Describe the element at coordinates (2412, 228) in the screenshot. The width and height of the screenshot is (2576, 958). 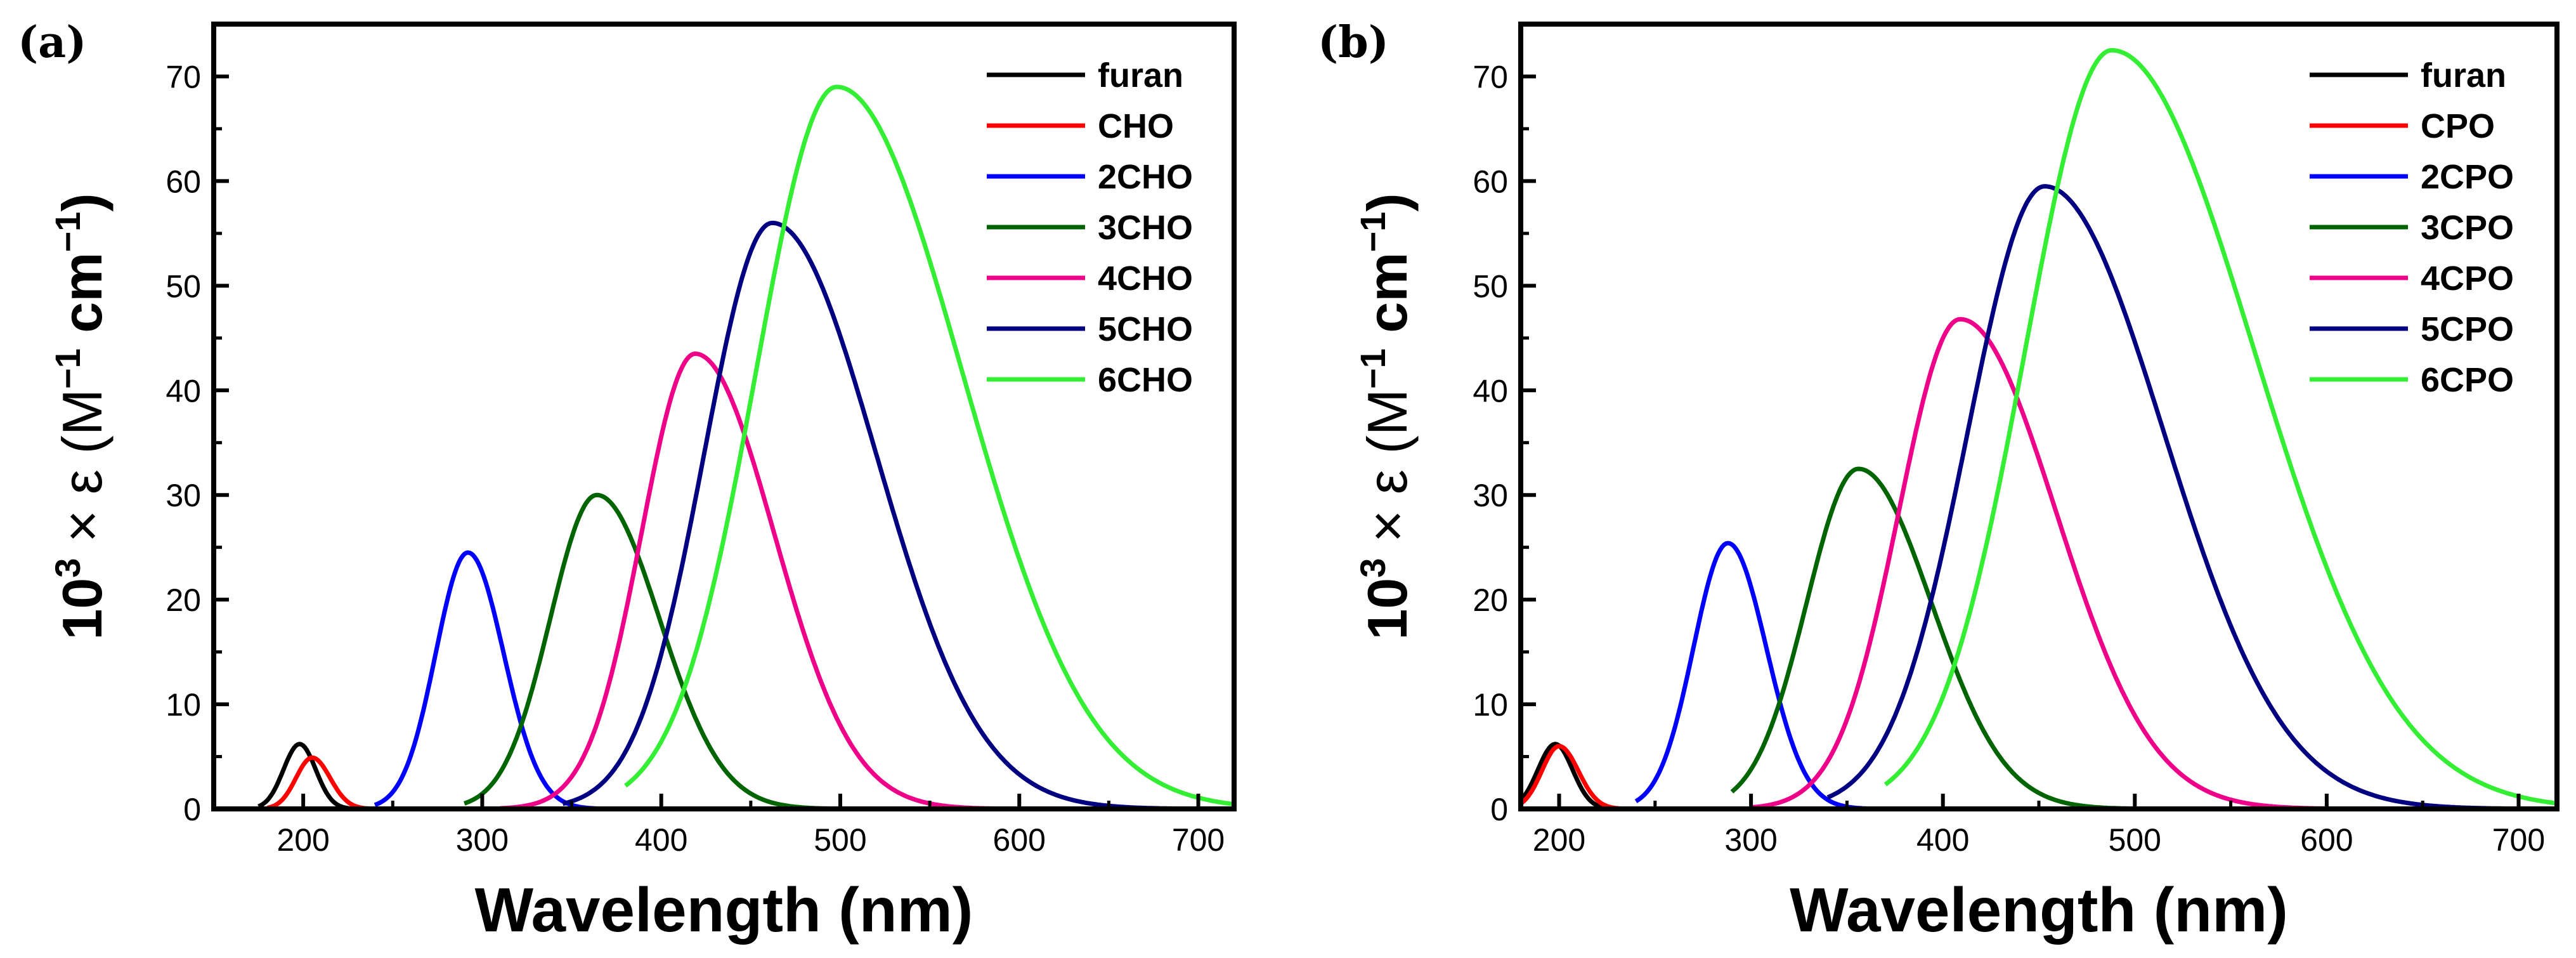
I see `legend: furan CPO 2CPO 3CPO 4CPO 5CPO 6CPO` at that location.